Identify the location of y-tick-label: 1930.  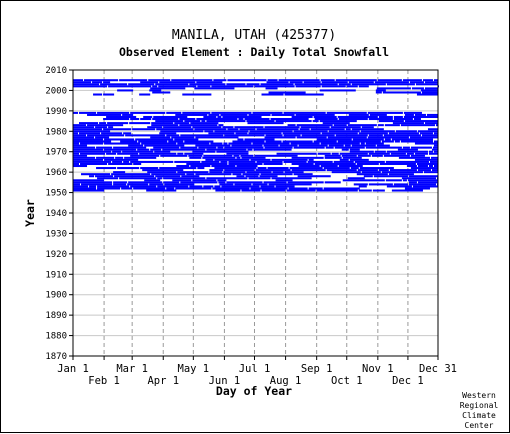
(56, 234).